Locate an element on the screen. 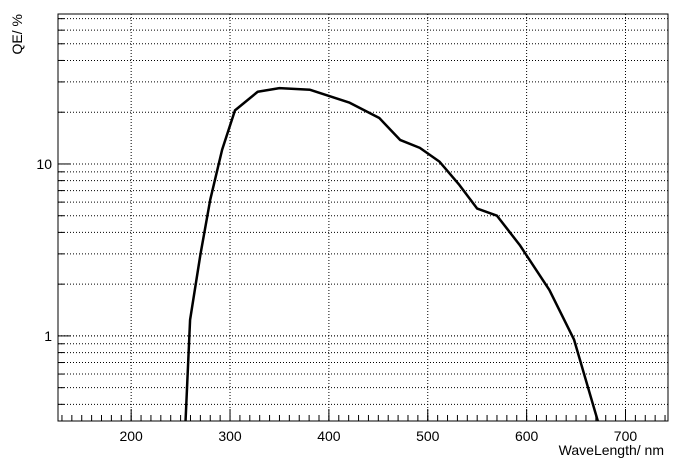  y-tick-label: 1 is located at coordinates (48, 336).